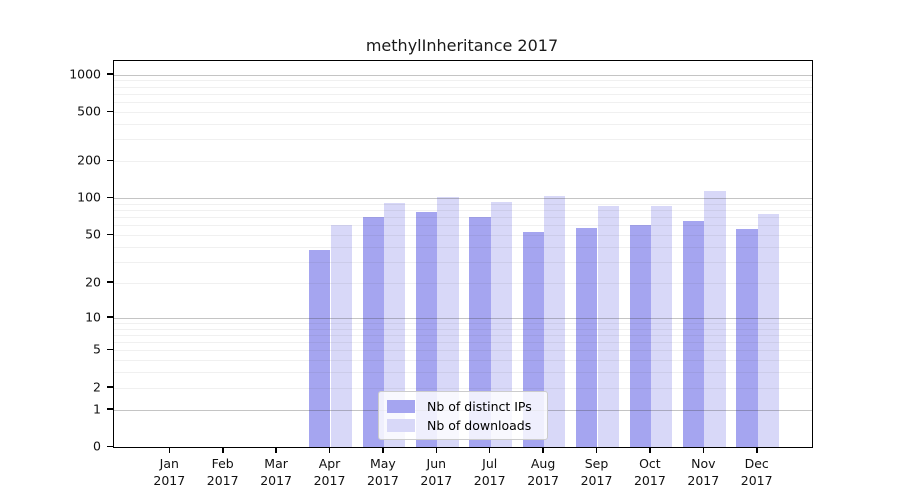 The height and width of the screenshot is (500, 900). Describe the element at coordinates (596, 450) in the screenshot. I see `x-tick-mark-sep` at that location.